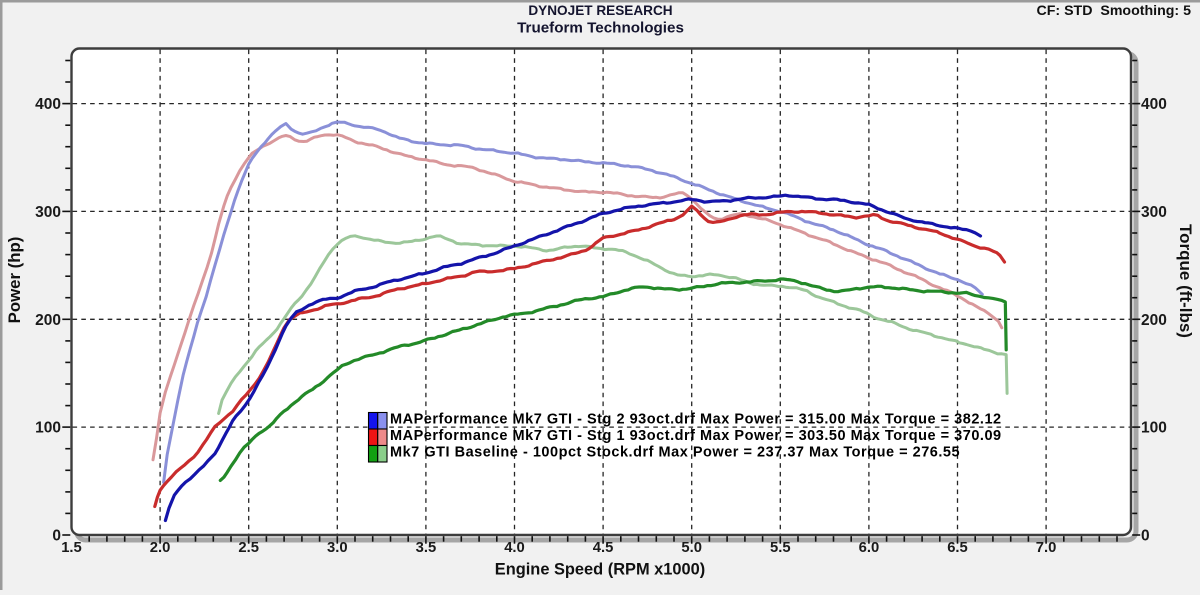  I want to click on svg-text: 5.5, so click(780, 548).